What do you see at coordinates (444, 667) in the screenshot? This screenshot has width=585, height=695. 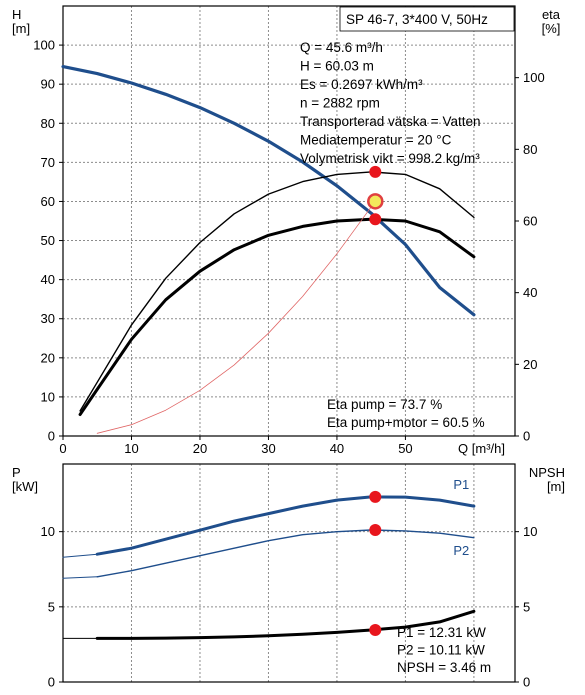 I see `bottom-info-line: NPSH = 3.46 m` at bounding box center [444, 667].